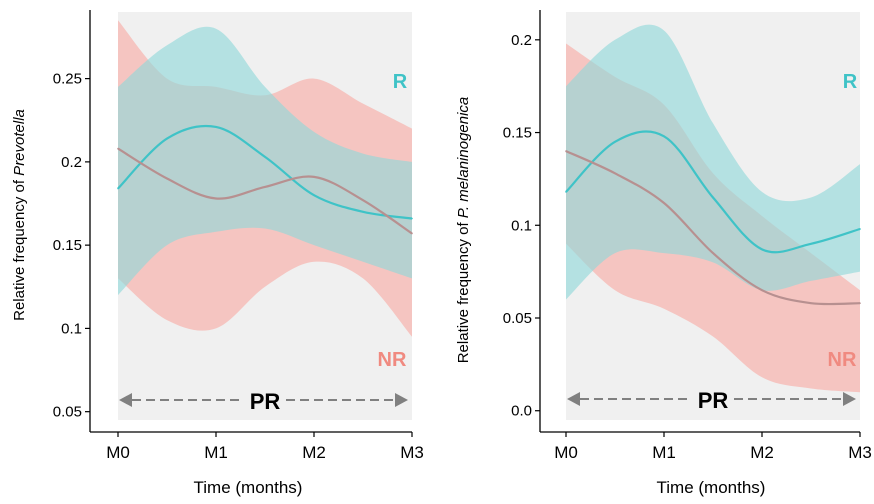 This screenshot has width=874, height=504. I want to click on y-axis-label: Relative frequency of Prevotella, so click(19, 215).